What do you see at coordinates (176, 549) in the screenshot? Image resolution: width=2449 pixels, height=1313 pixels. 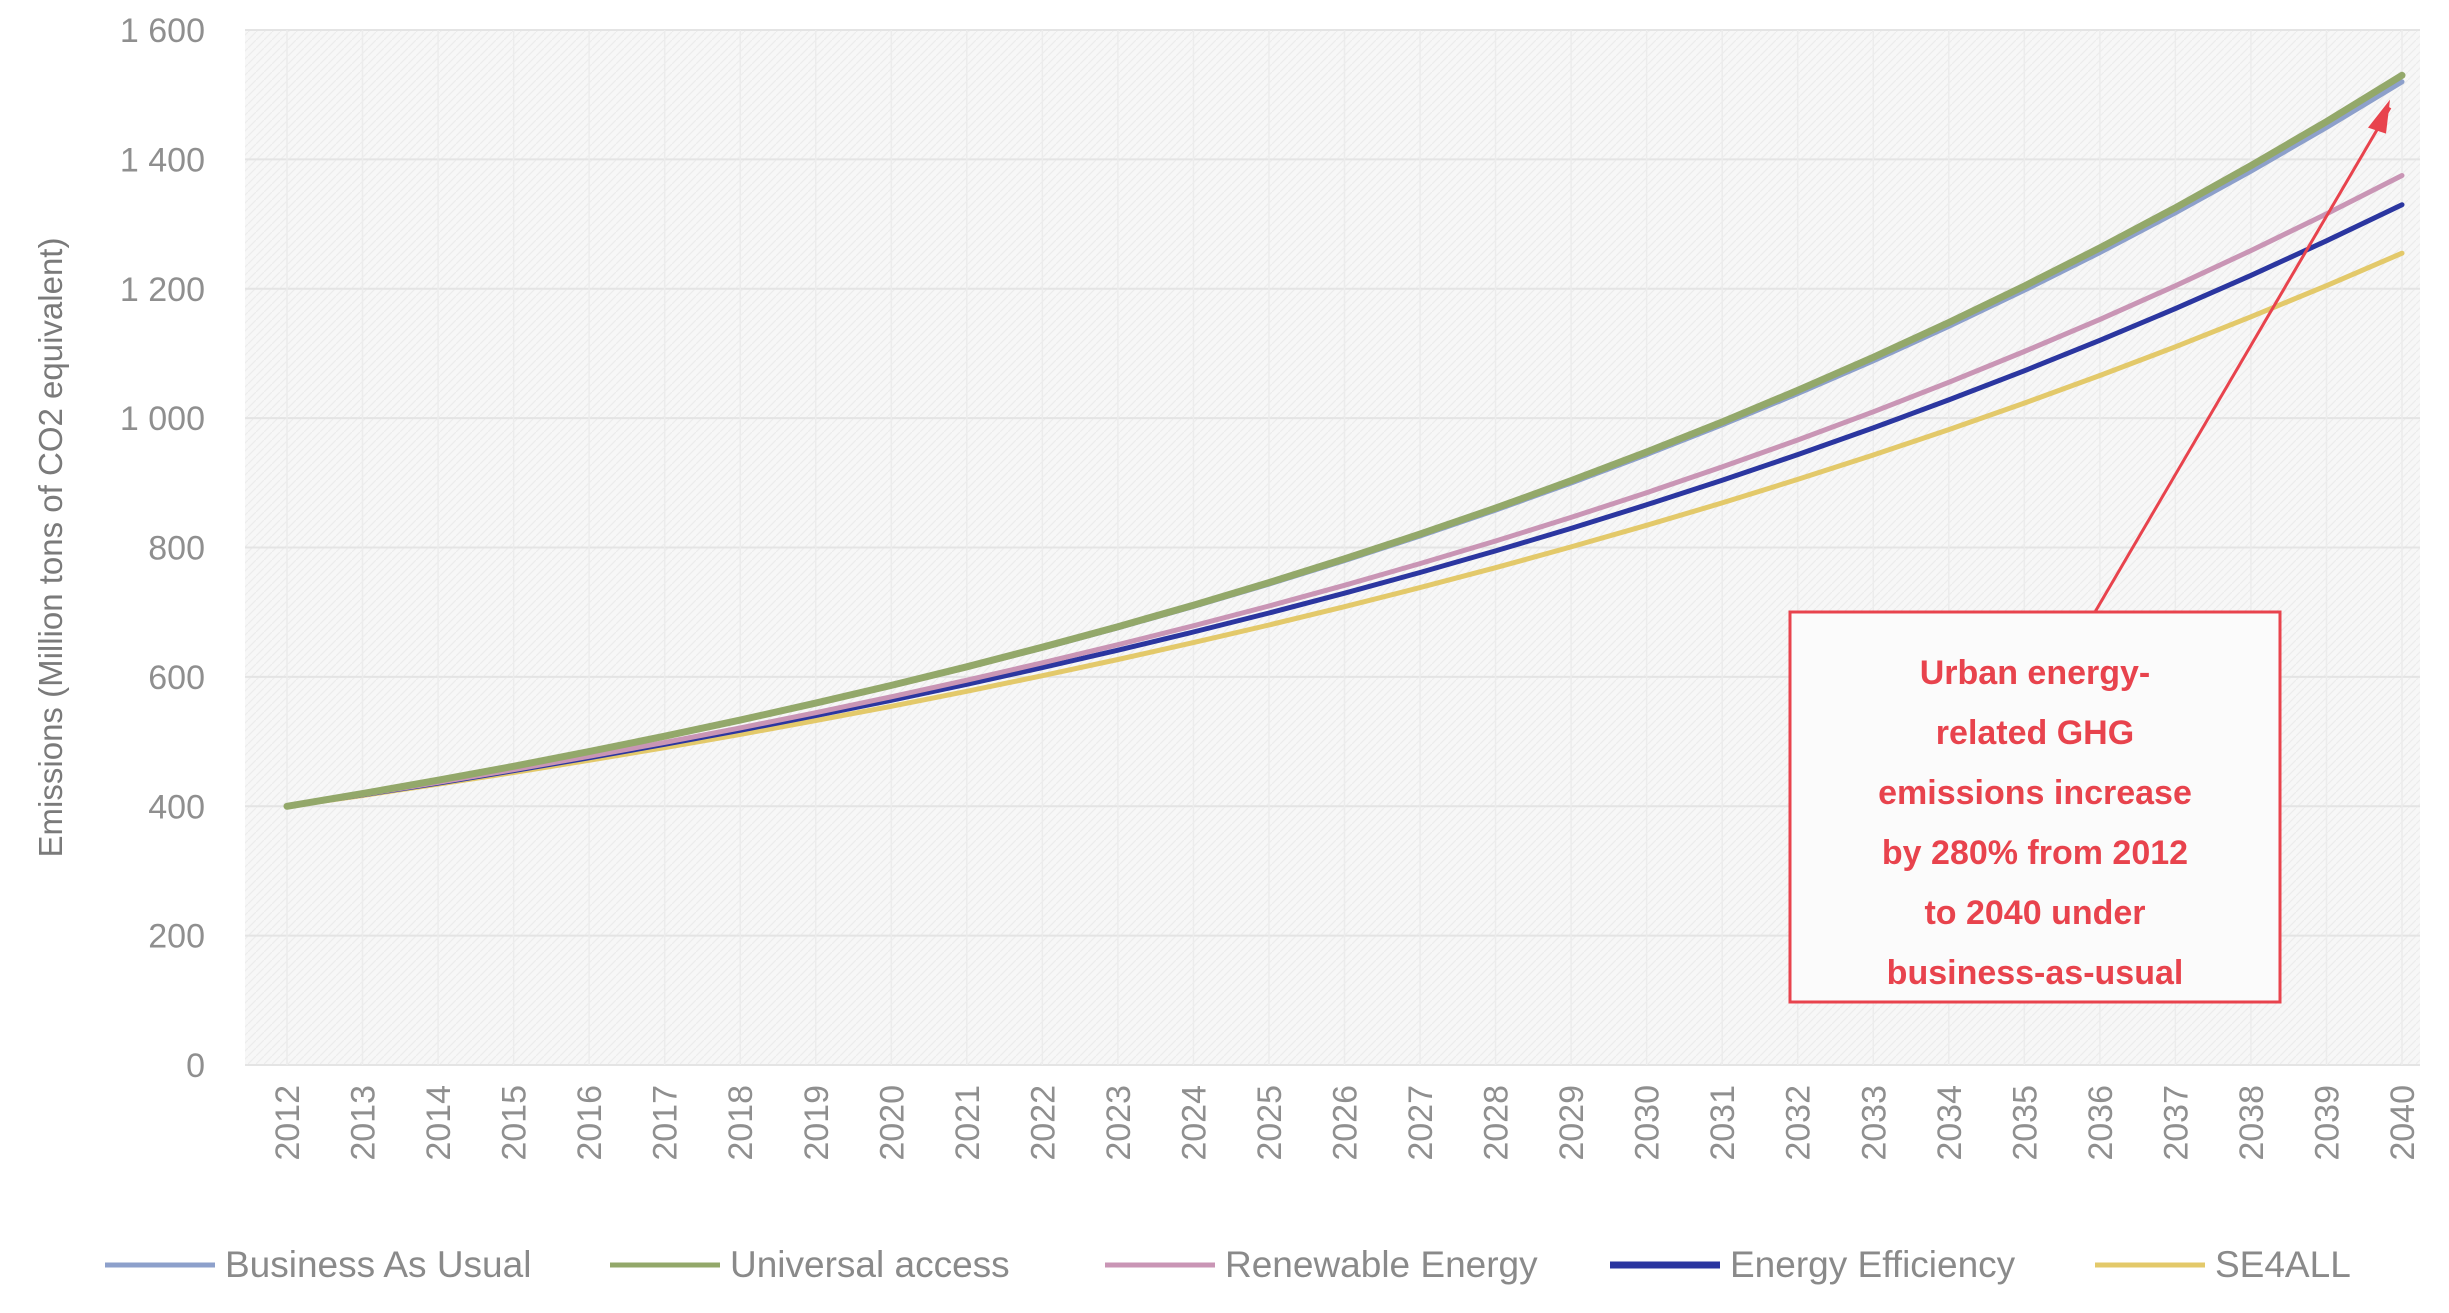 I see `y-tick-label: 800` at bounding box center [176, 549].